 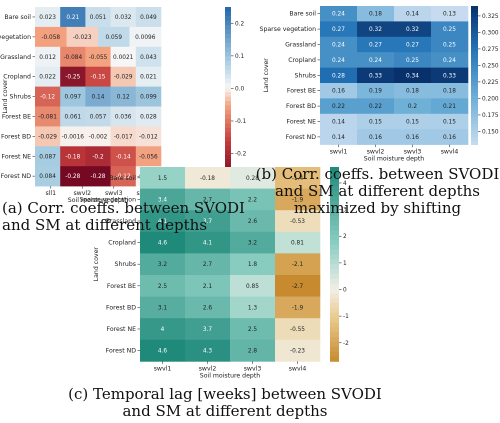 I want to click on y-tick-label: Sparse vegetation, so click(x=15, y=37).